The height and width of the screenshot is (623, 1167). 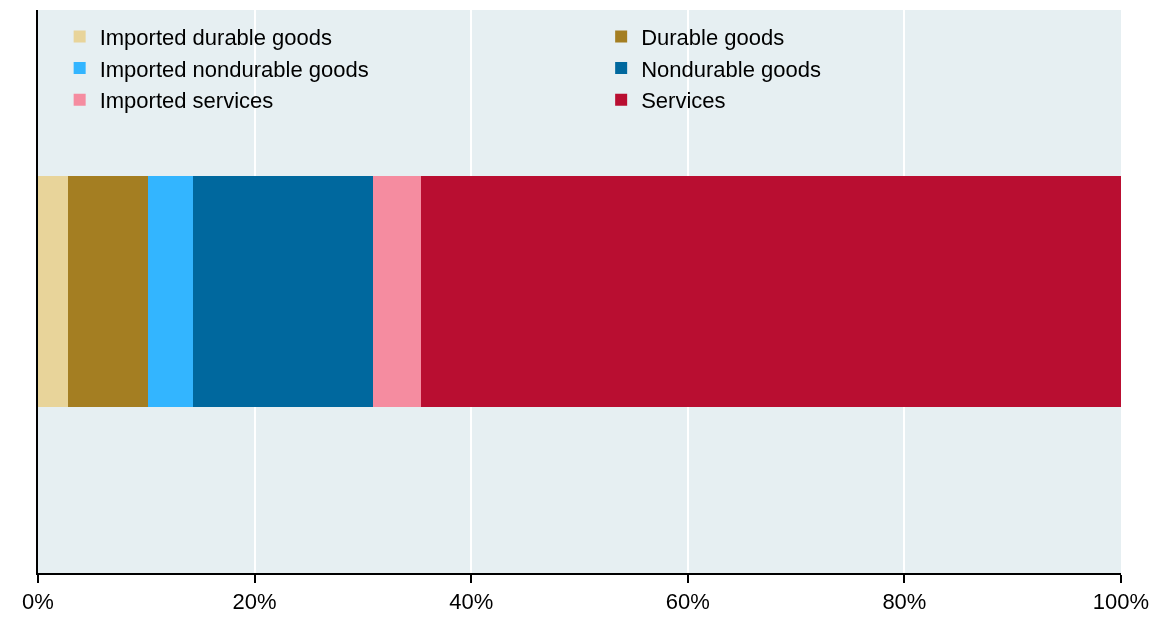 I want to click on x-tick-label: 60%, so click(x=687, y=602).